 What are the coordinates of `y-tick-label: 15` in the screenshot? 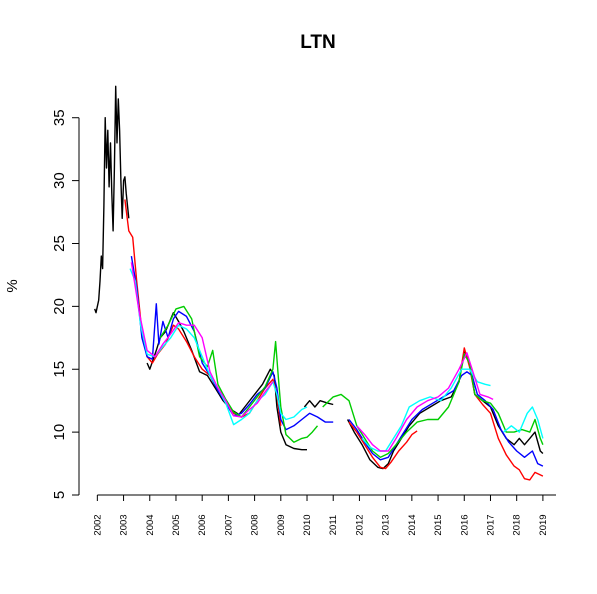 It's located at (59, 369).